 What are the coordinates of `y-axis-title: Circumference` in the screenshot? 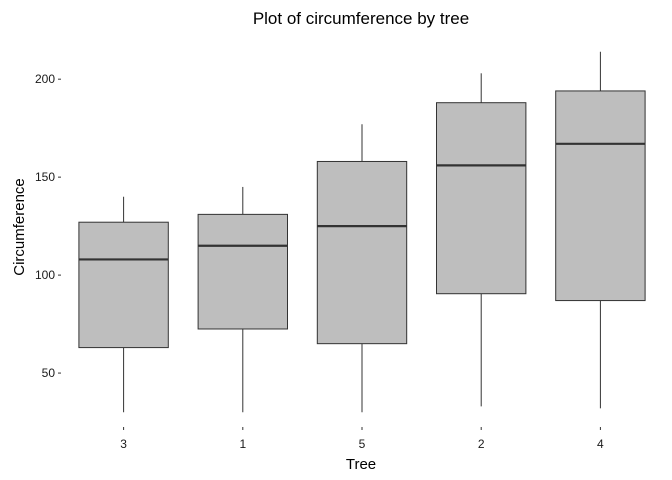 It's located at (19, 227).